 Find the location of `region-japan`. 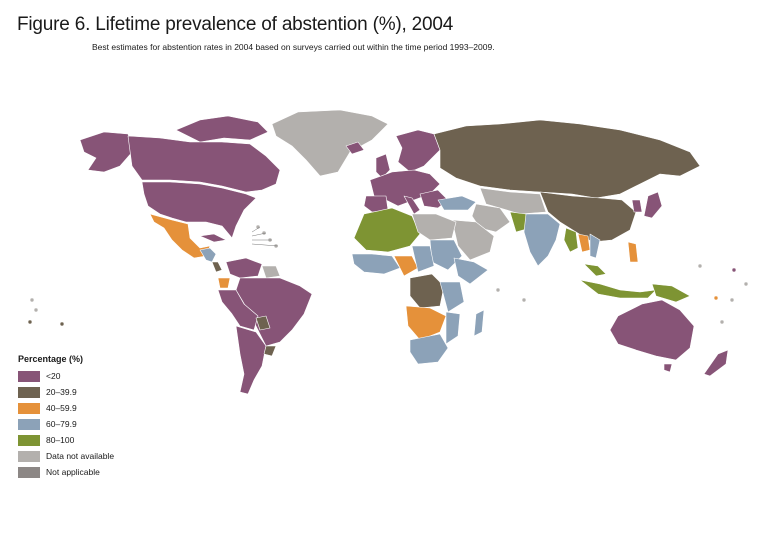

region-japan is located at coordinates (653, 205).